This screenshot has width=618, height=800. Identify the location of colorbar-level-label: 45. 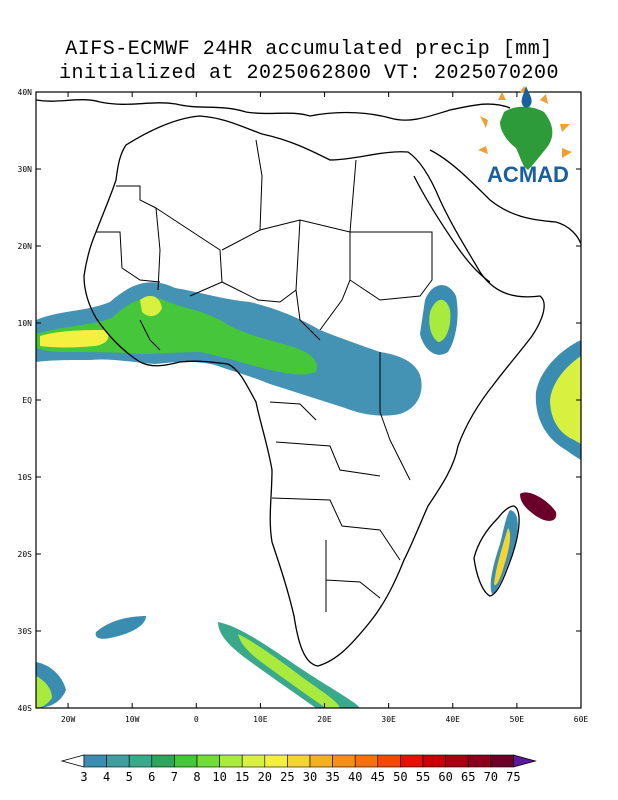
(378, 777).